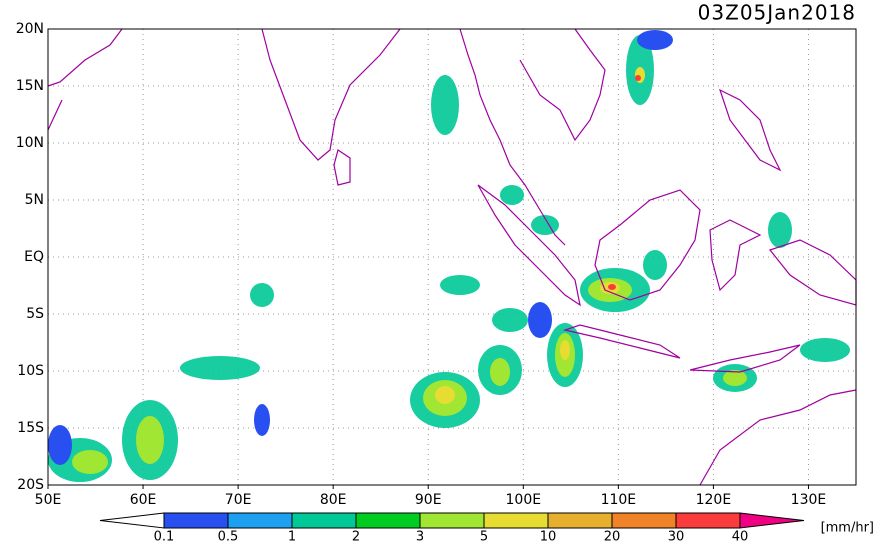  Describe the element at coordinates (619, 500) in the screenshot. I see `lon-label: 110E` at that location.